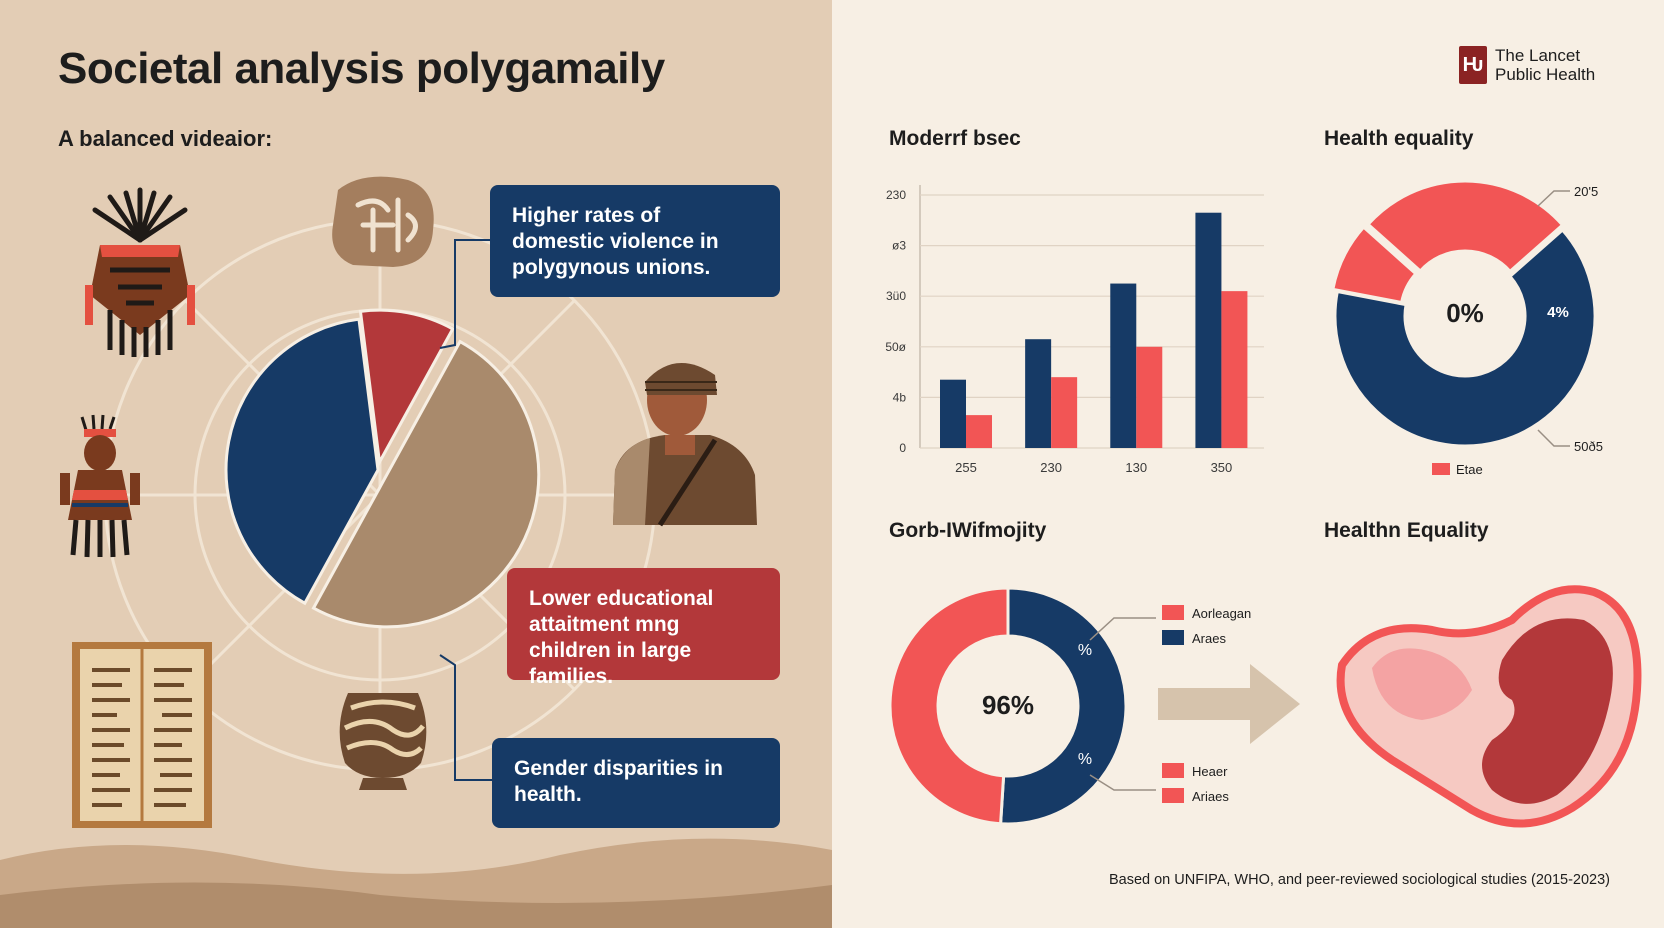 This screenshot has height=928, width=1664. Describe the element at coordinates (1545, 74) in the screenshot. I see `logo-line-2: Public Health` at that location.